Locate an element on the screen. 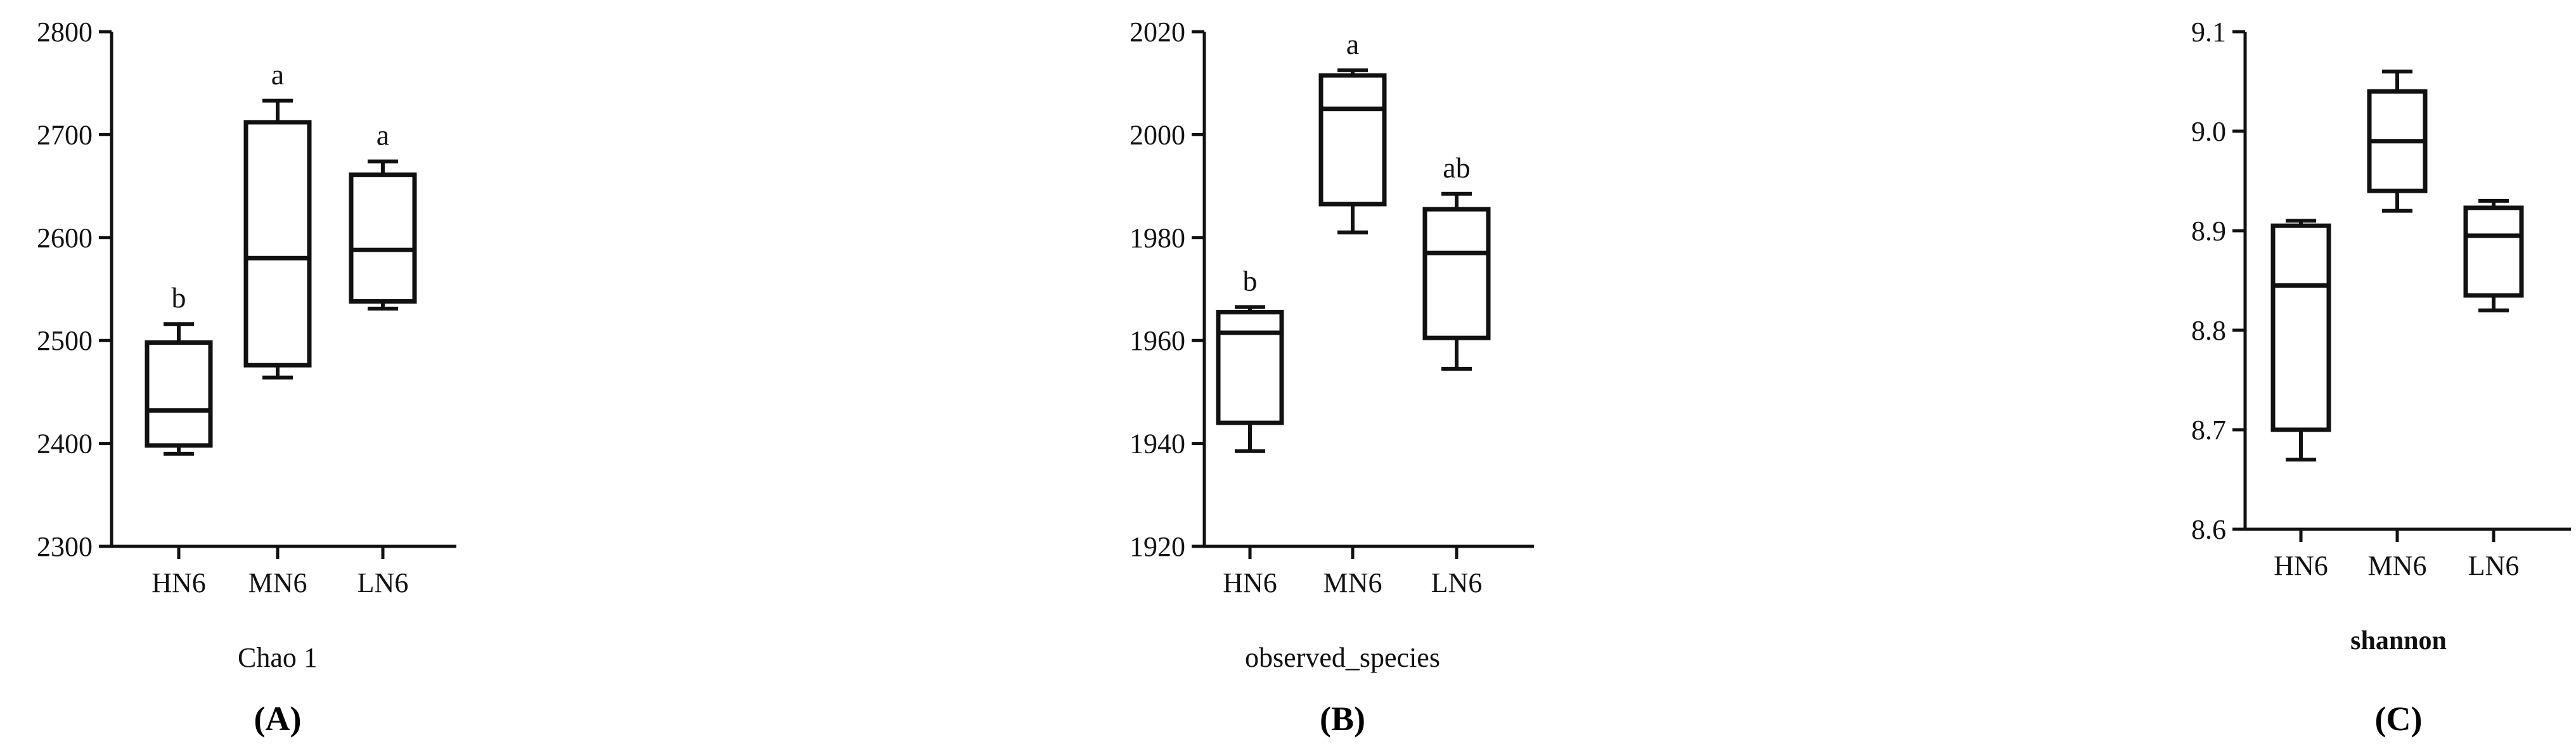 The height and width of the screenshot is (753, 2576). y-tick-label: 1940 is located at coordinates (1157, 444).